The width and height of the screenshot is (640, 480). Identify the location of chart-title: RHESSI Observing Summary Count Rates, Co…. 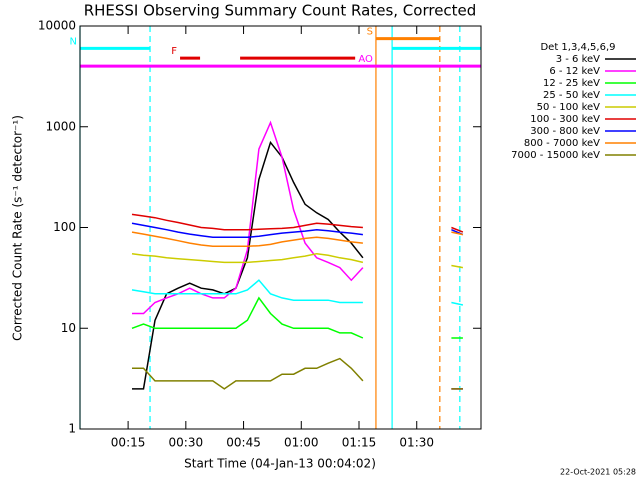
(280, 11).